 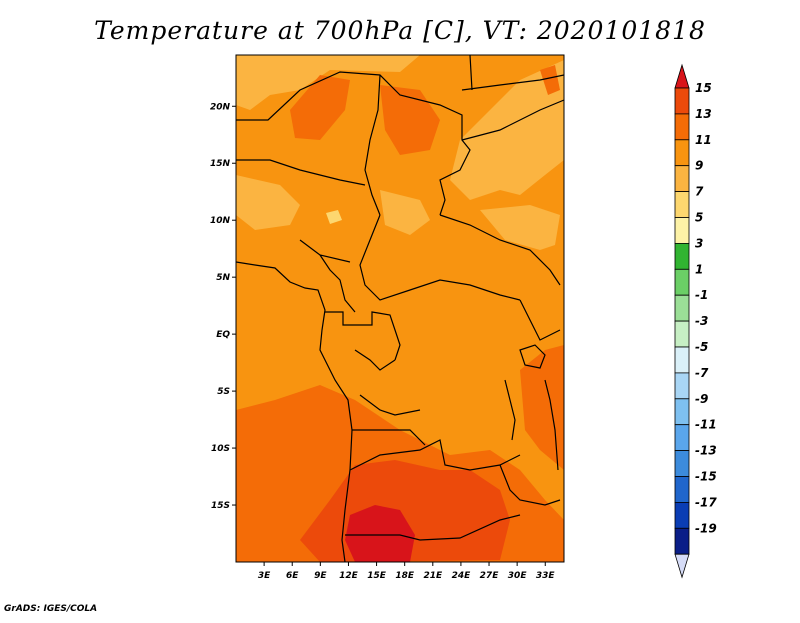 I want to click on border-c1, so click(x=440, y=257).